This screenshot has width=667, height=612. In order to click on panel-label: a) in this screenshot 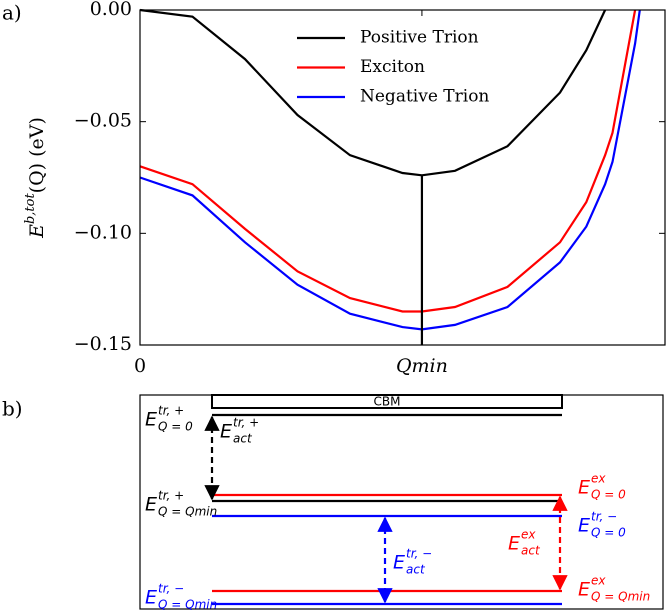, I will do `click(12, 13)`.